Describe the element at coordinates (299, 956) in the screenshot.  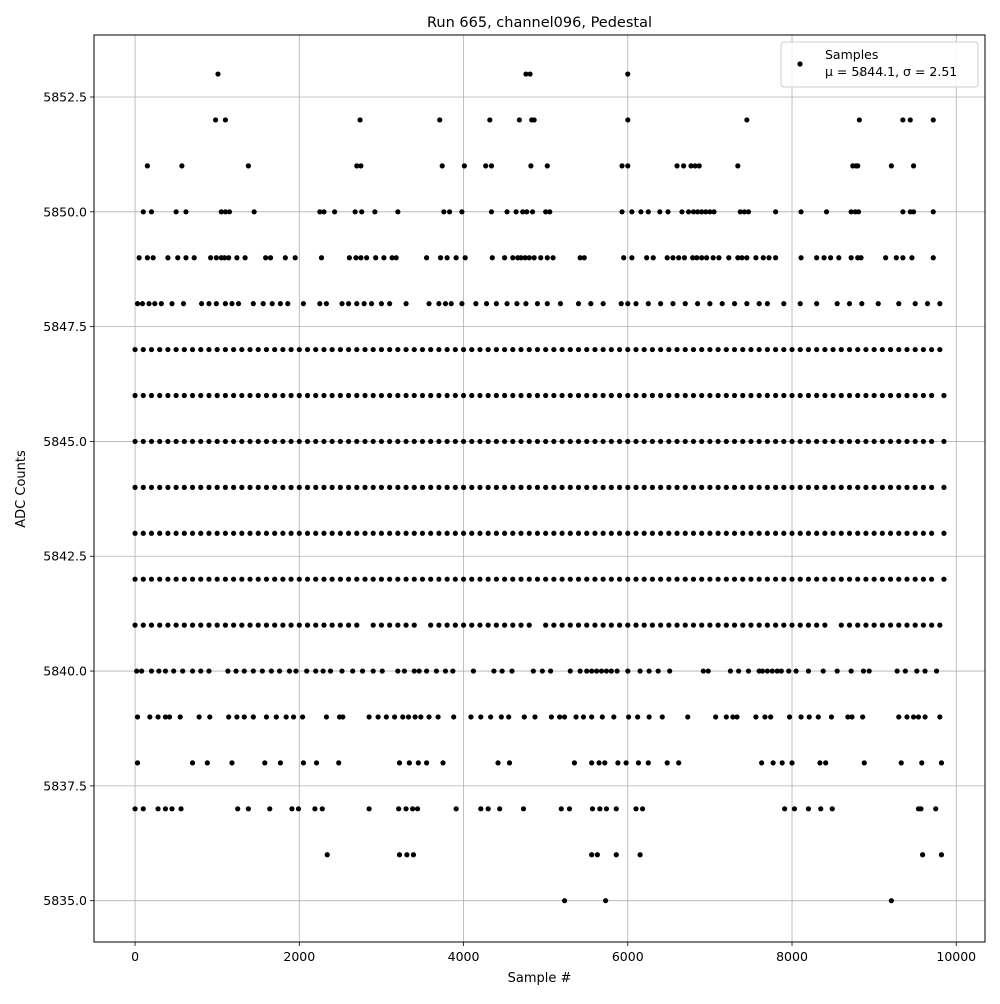
I see `x-tick-label: 2000` at that location.